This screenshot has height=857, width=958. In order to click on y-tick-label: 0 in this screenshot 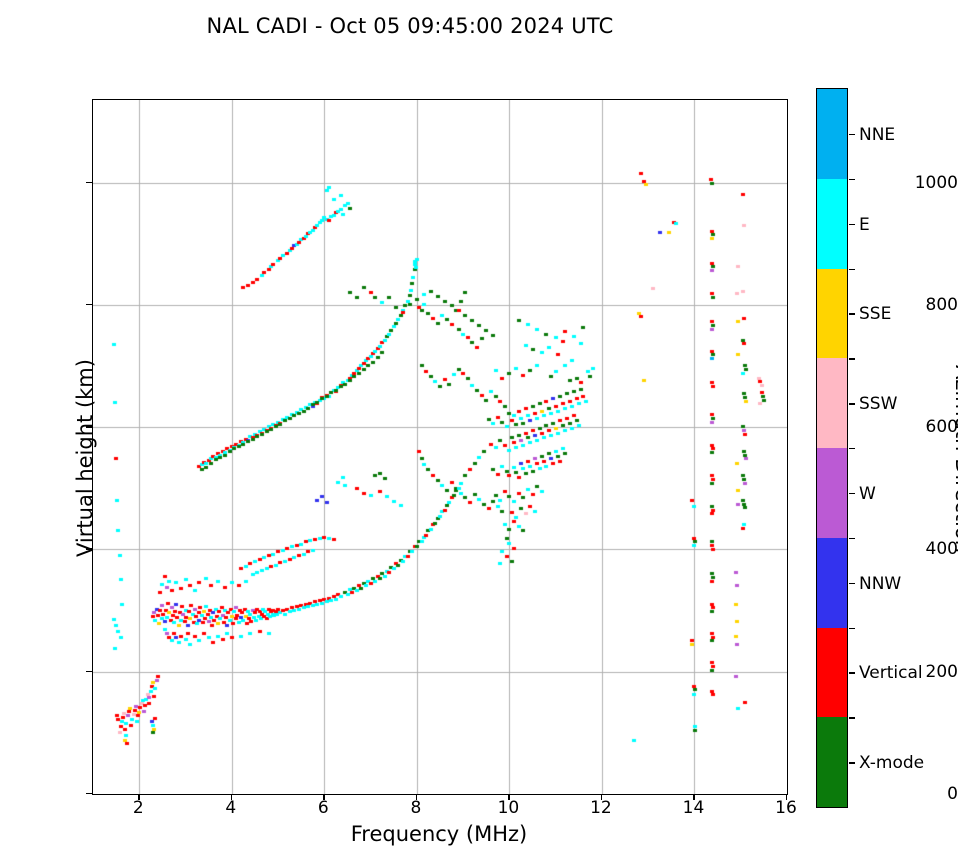, I will do `click(952, 794)`.